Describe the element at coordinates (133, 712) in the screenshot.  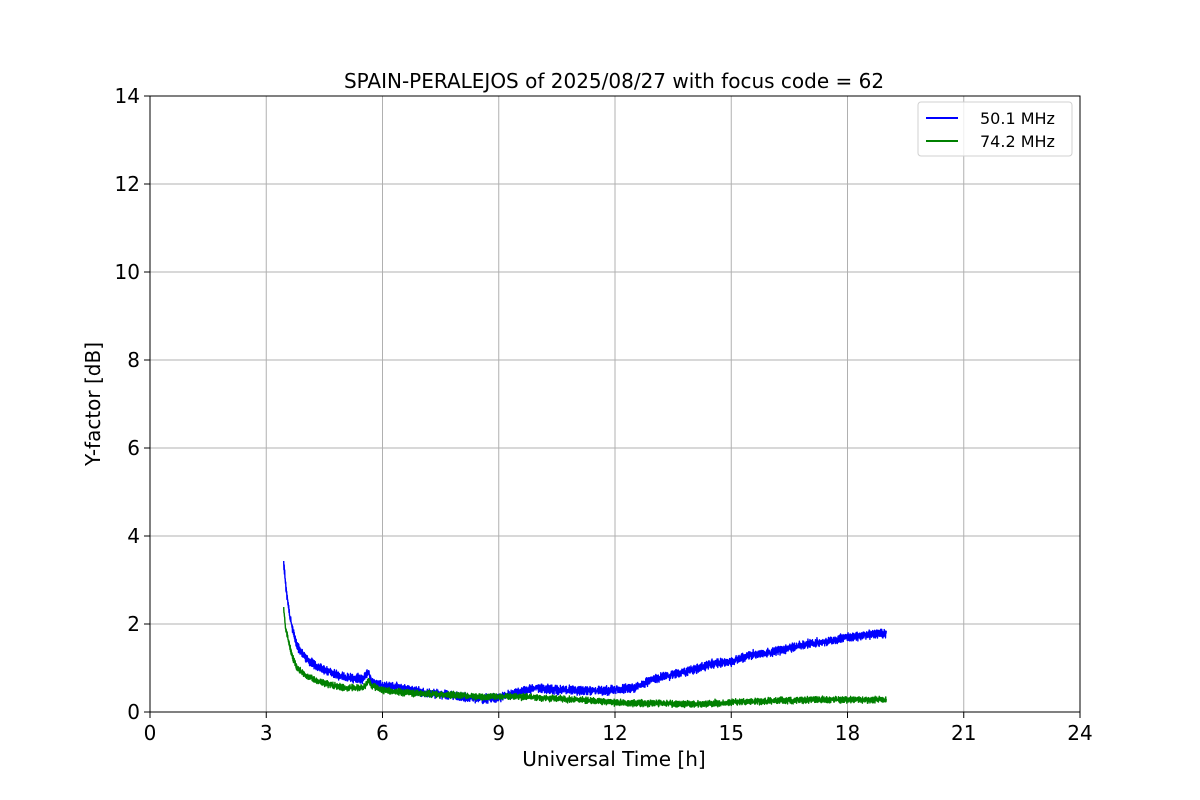
I see `y-tick-label-0: 0` at that location.